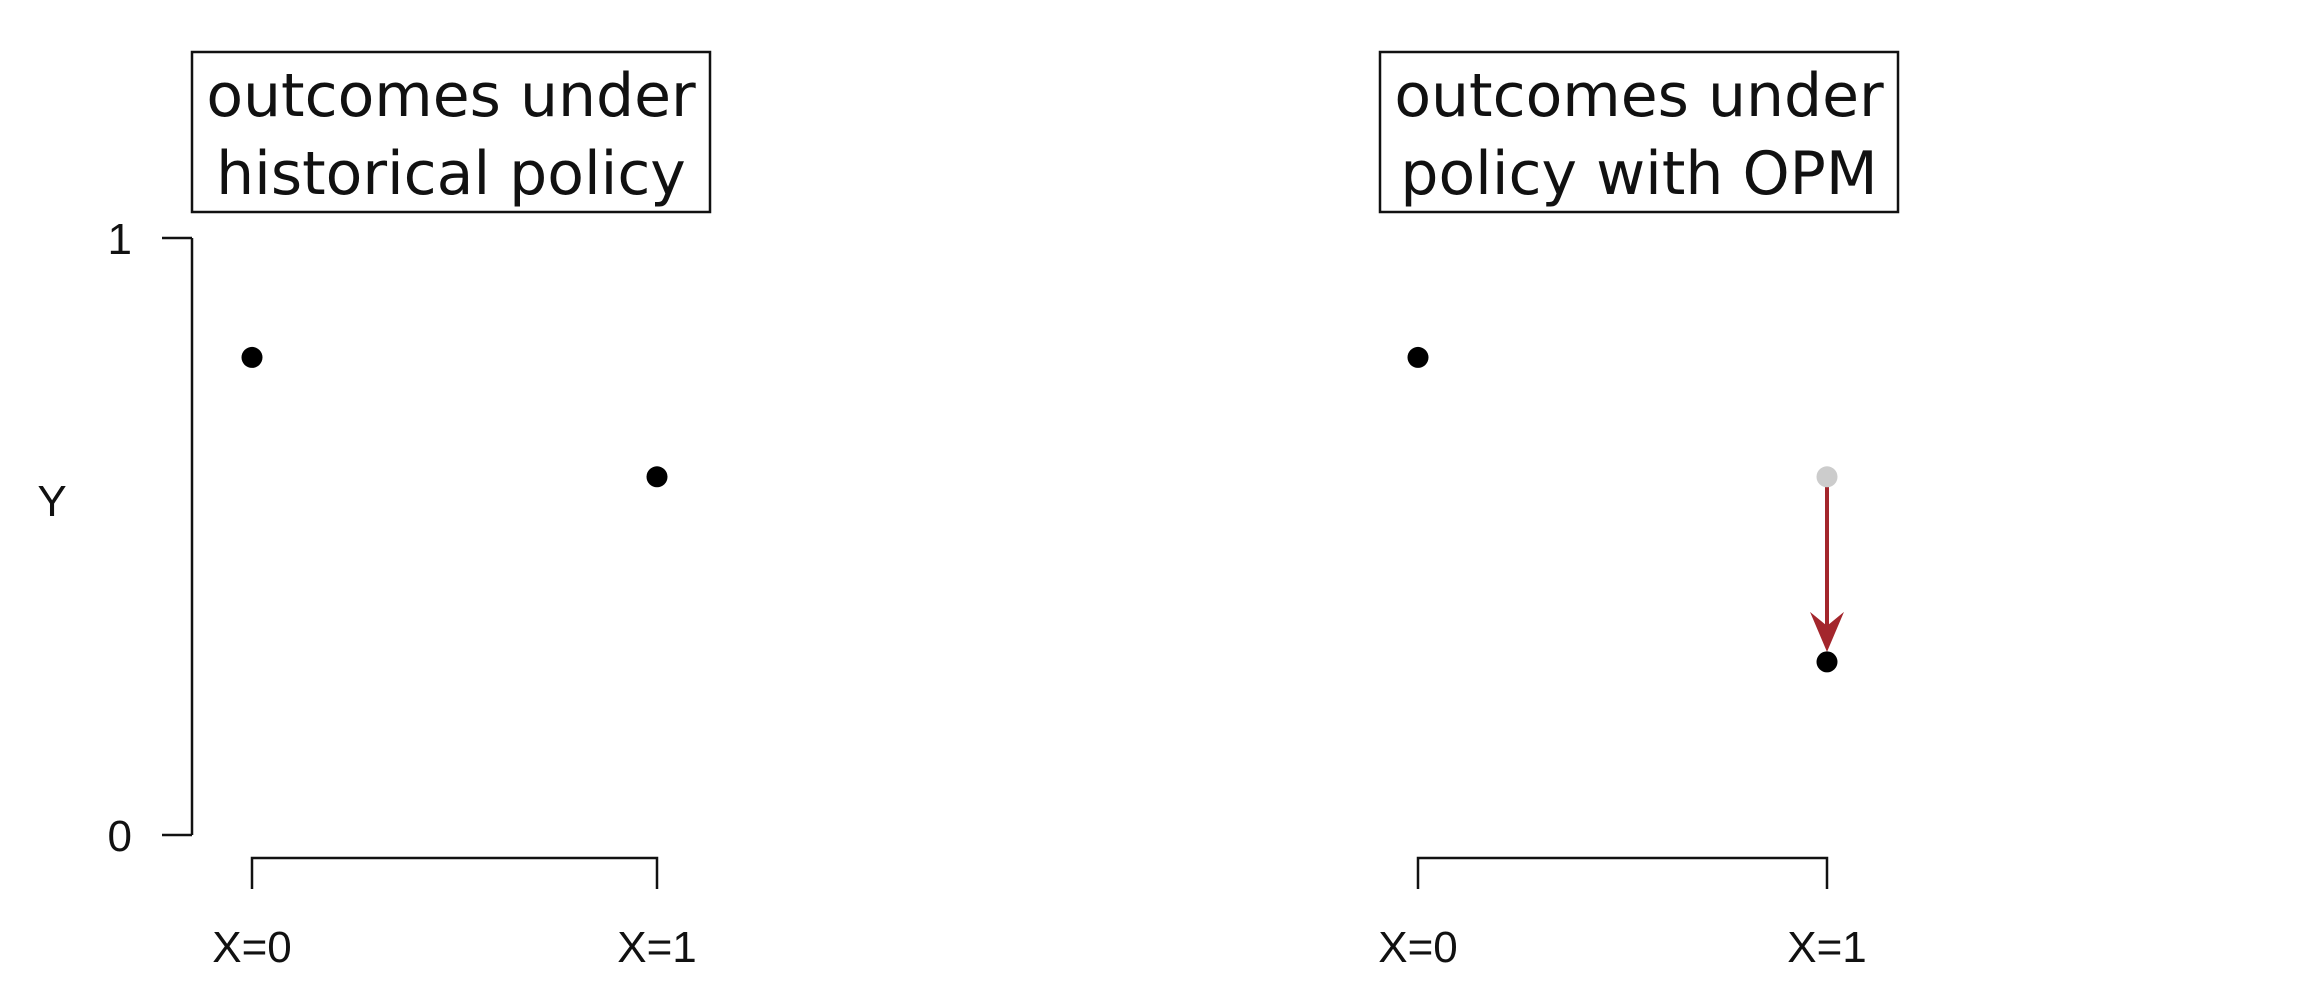 The height and width of the screenshot is (1000, 2316). What do you see at coordinates (1827, 564) in the screenshot?
I see `opm-shift-arrow` at bounding box center [1827, 564].